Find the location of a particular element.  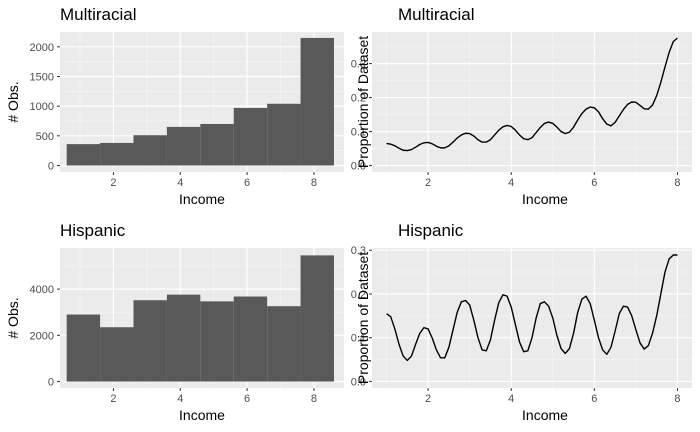

gridlines is located at coordinates (532, 102).